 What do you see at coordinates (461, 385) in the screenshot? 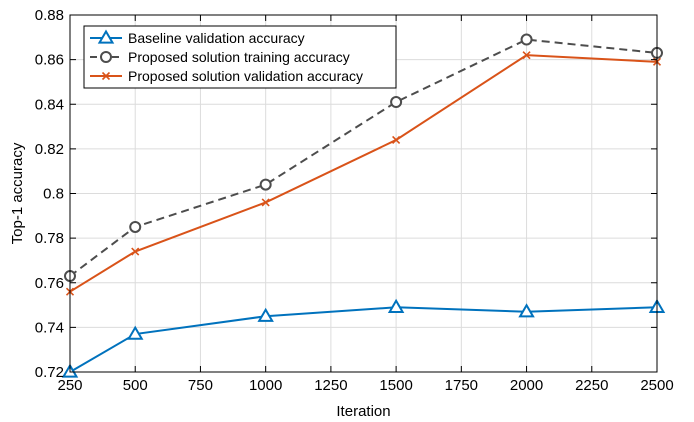
I see `x-tick-label: 1750` at bounding box center [461, 385].